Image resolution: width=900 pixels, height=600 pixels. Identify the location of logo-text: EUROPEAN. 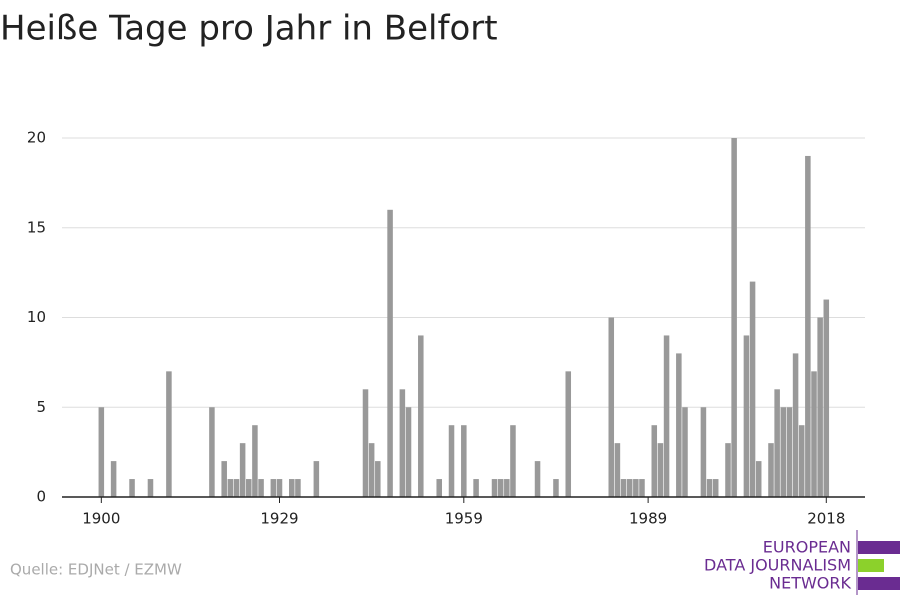
(807, 547).